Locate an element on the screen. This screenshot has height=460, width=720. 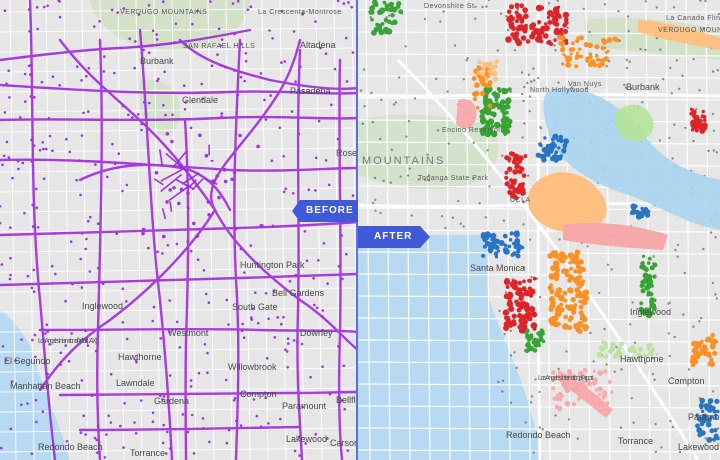
place-label: SAN RAFAEL HILLS is located at coordinates (219, 46).